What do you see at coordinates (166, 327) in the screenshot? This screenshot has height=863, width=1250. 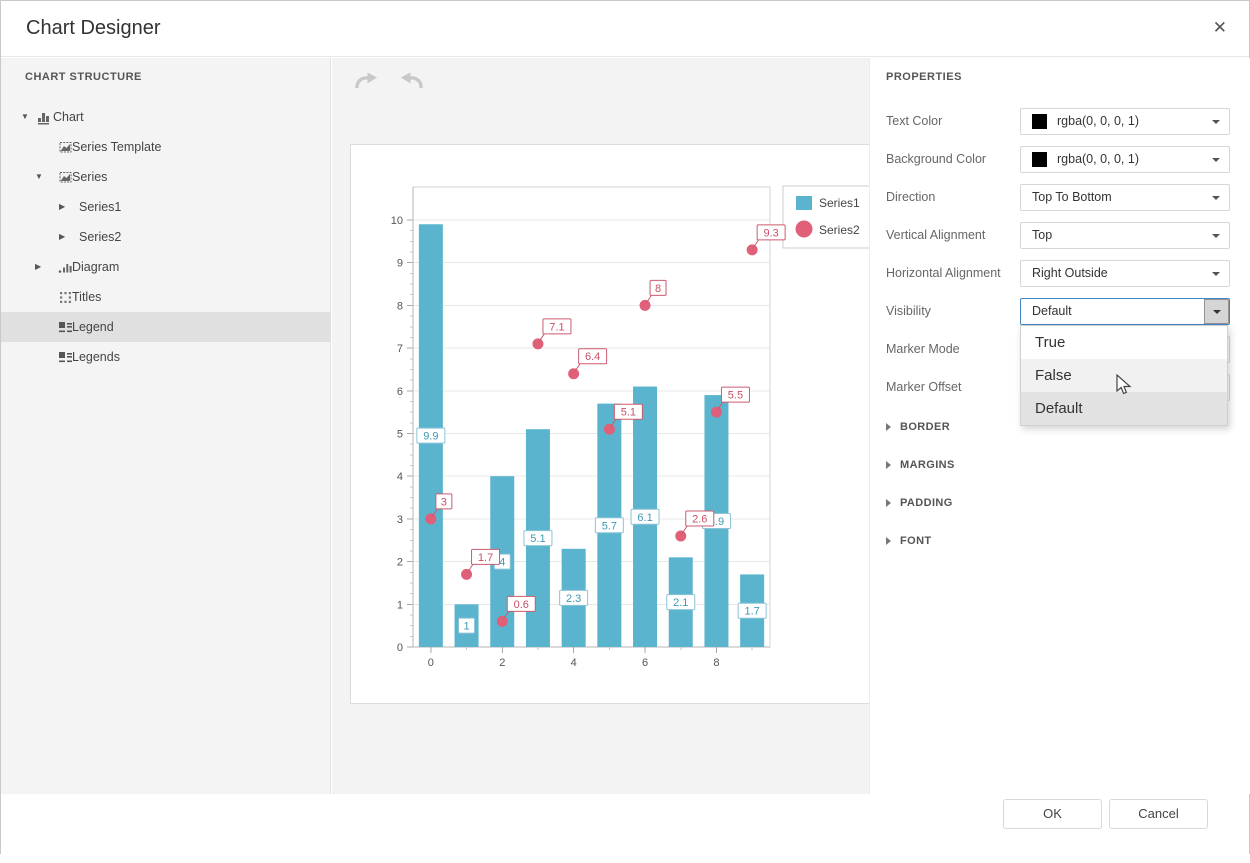 I see `tree-item-legend: Legend` at bounding box center [166, 327].